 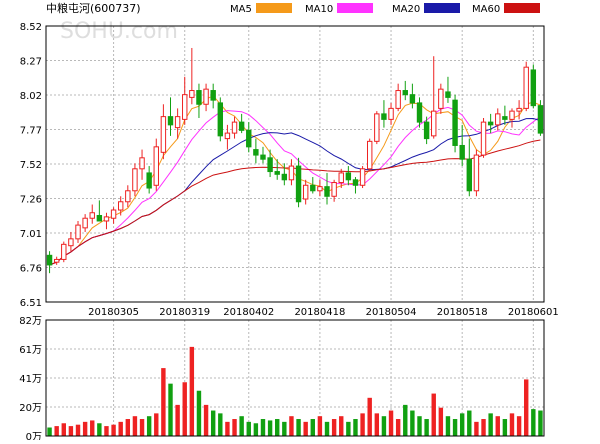 I want to click on price-axis: 8.52 8.27 8.02 7.77 7.52 7.26 7.01 6.76 6.51, so click(x=31, y=165).